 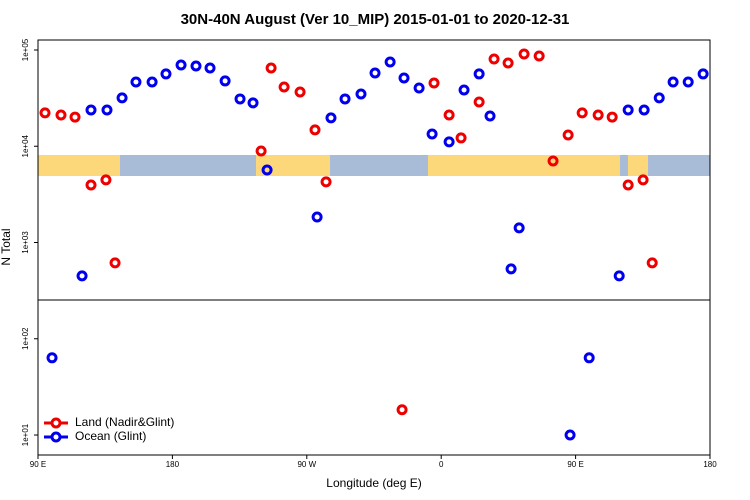 What do you see at coordinates (25, 49) in the screenshot?
I see `y-tick-label: 1e+05` at bounding box center [25, 49].